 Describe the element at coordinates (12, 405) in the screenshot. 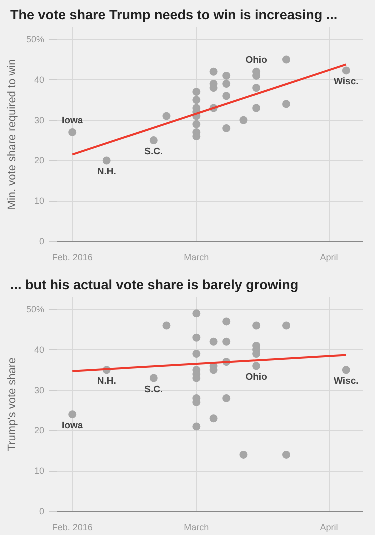

I see `y-axis-title: Trump's vote share` at that location.